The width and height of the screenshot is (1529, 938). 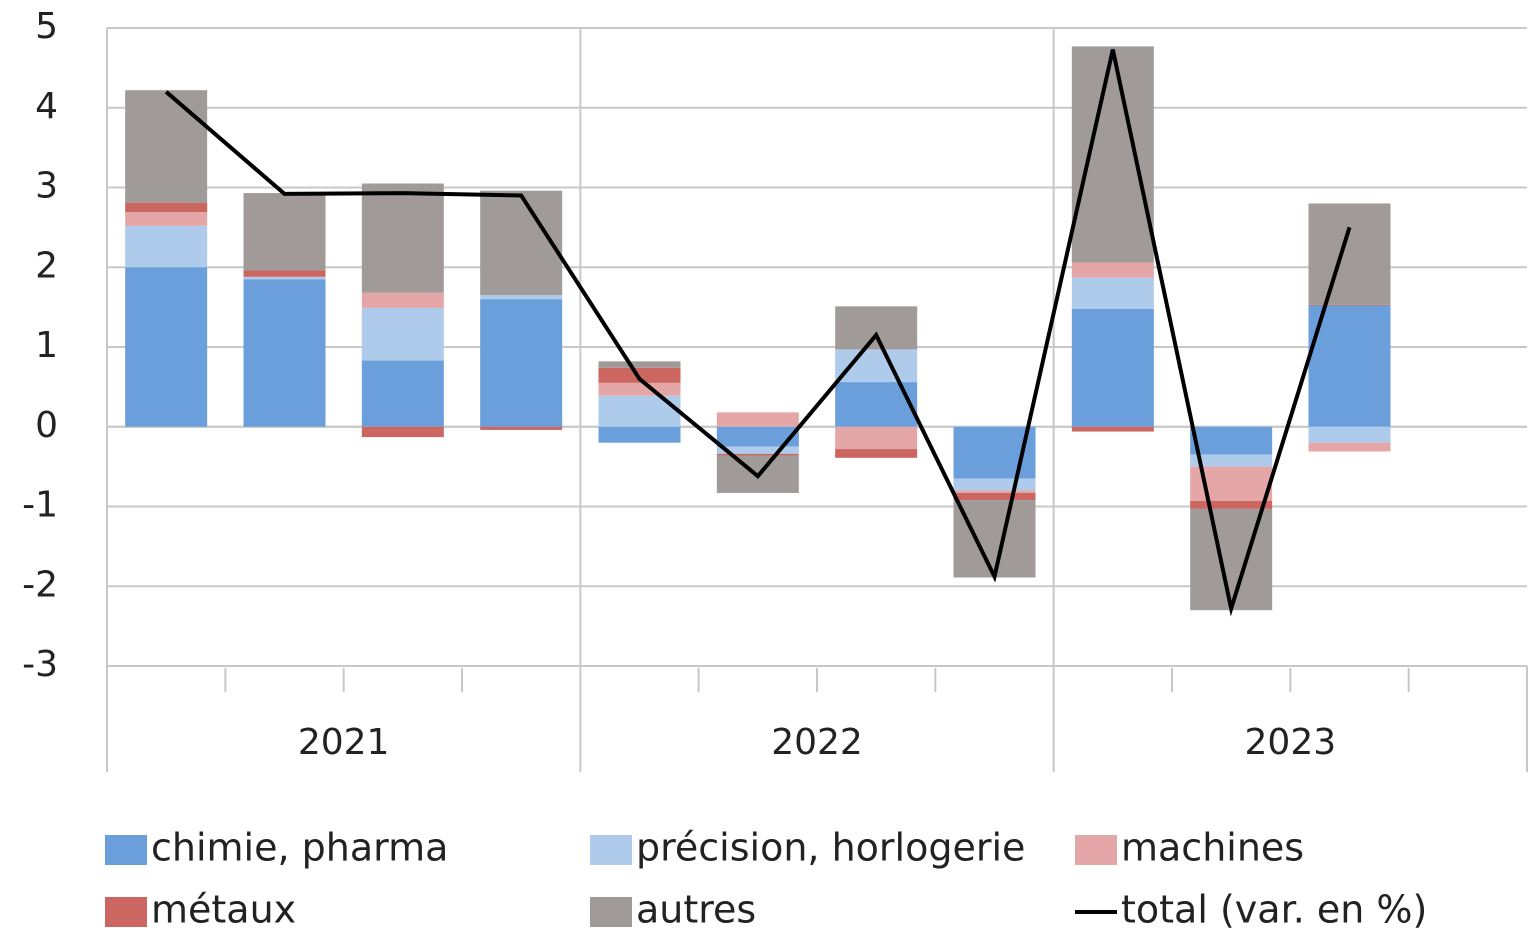 What do you see at coordinates (46, 265) in the screenshot?
I see `y-tick-label: 2` at bounding box center [46, 265].